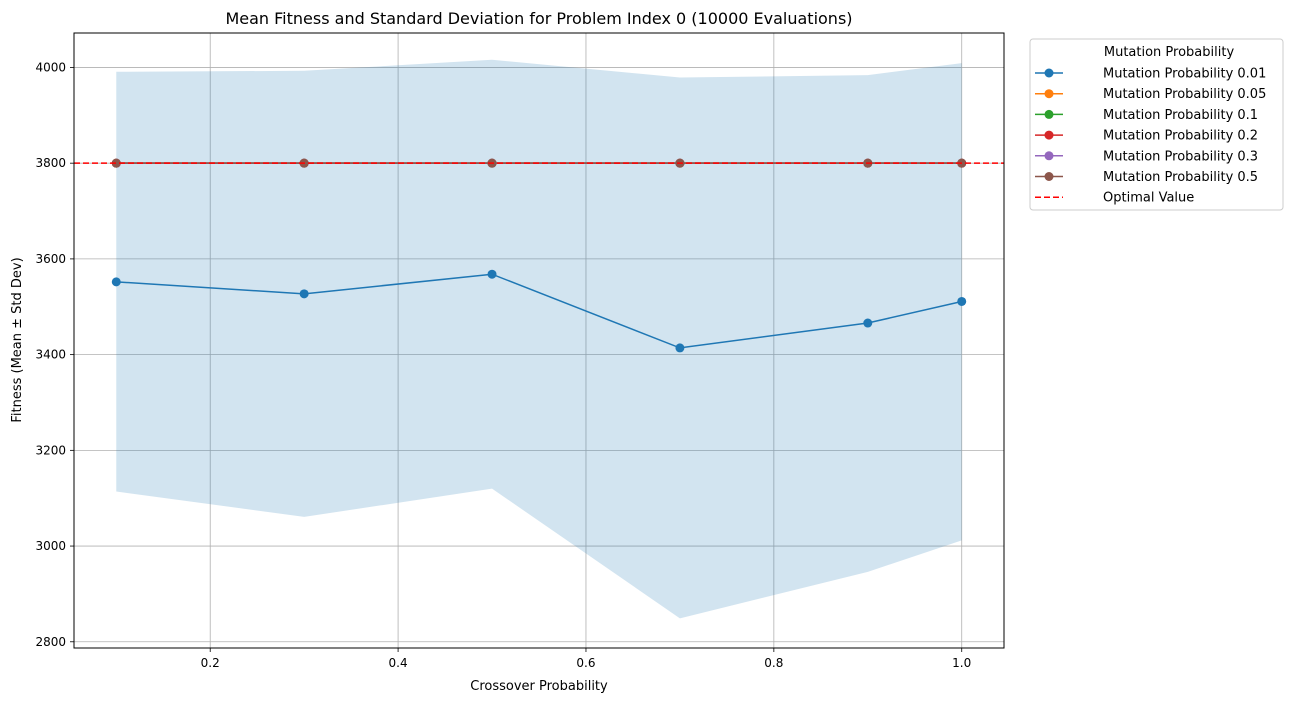  I want to click on y-axis-label: Fitness (Mean ± Std Dev), so click(17, 339).